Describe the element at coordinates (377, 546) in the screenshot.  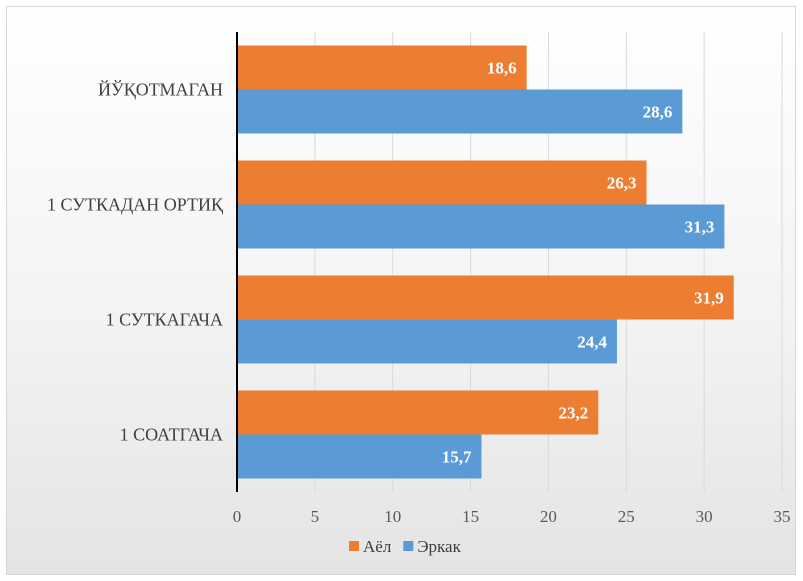
I see `legend-label: Аёл` at that location.